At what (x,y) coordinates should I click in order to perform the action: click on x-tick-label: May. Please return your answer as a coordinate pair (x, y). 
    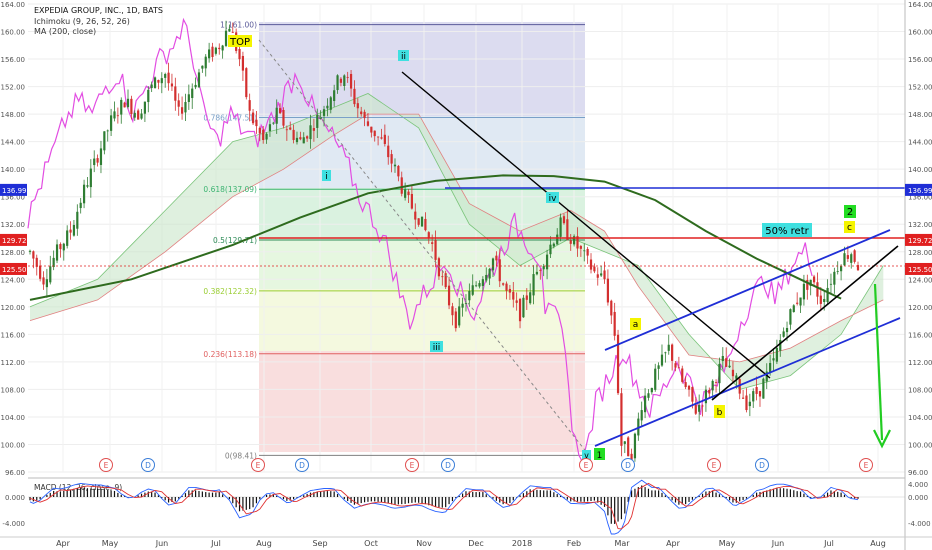
    Looking at the image, I should click on (110, 543).